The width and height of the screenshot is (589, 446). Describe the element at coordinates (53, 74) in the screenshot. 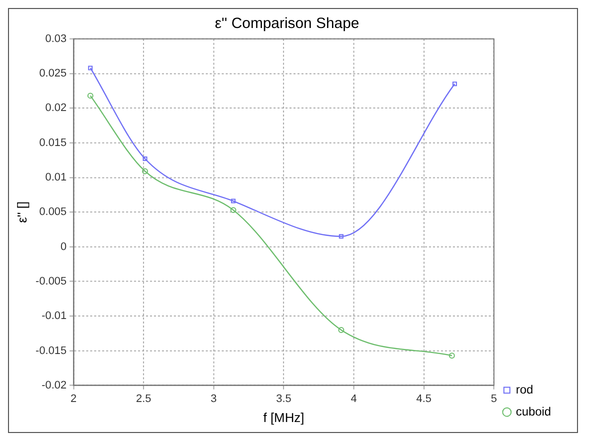

I see `y-tick-label: 0.025` at that location.